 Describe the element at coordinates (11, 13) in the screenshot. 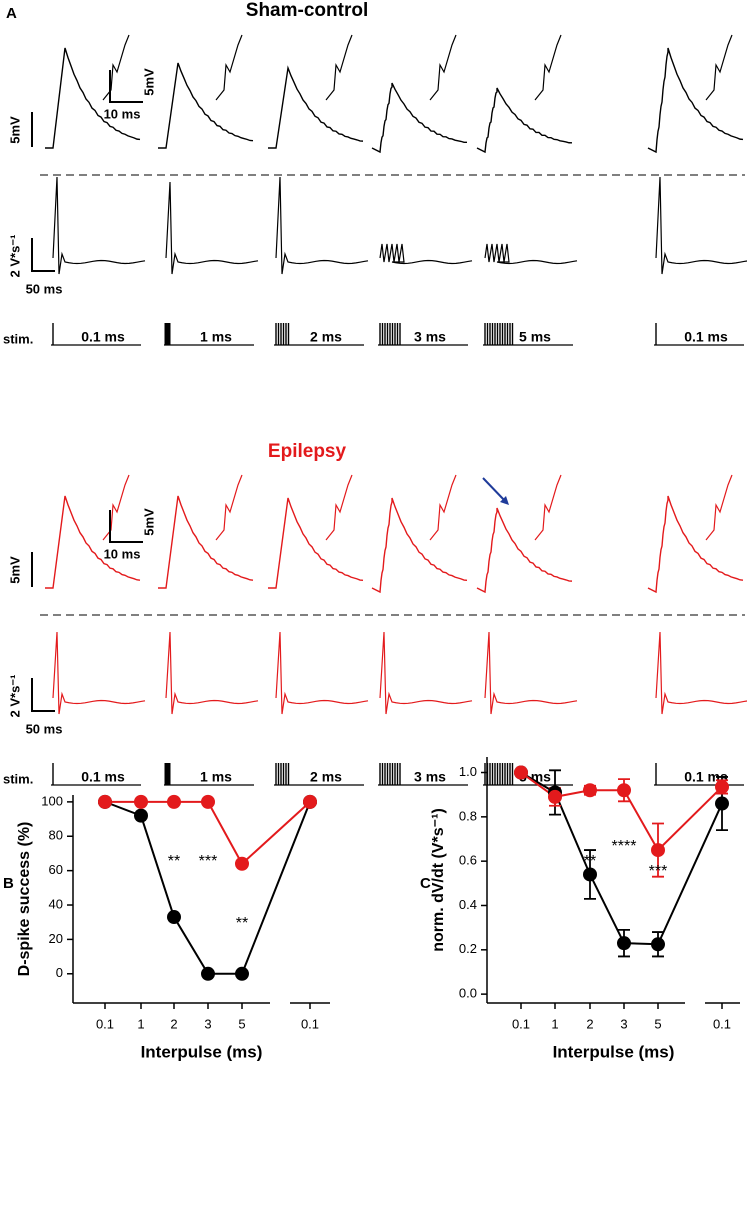

I see `panel-label: A` at that location.